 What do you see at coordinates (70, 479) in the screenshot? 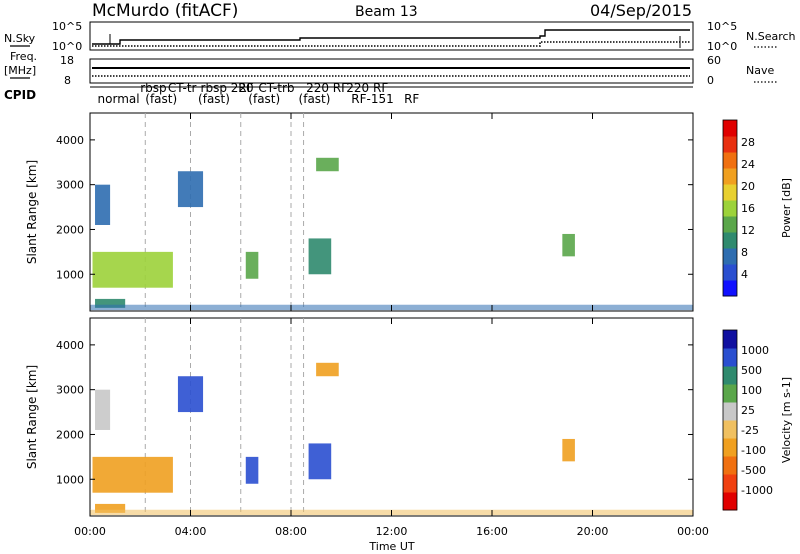
I see `velocity-panel-ytick-label-0: 1000` at bounding box center [70, 479].